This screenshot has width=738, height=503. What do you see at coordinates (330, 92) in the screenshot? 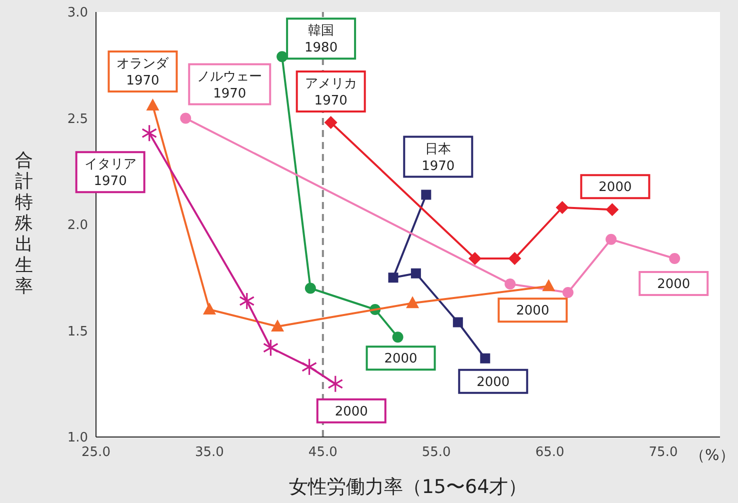
I see `annotation: アメリカ 1970` at bounding box center [330, 92].